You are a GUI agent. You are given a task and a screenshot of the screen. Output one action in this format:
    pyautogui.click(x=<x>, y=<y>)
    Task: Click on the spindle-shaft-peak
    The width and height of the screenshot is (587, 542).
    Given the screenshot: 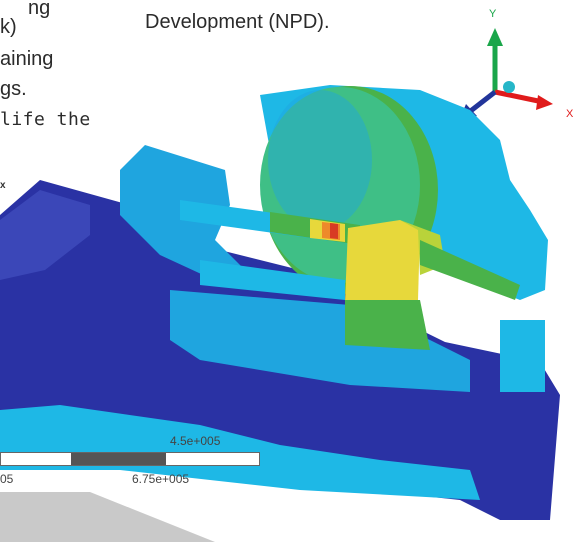 What is the action you would take?
    pyautogui.click(x=334, y=231)
    